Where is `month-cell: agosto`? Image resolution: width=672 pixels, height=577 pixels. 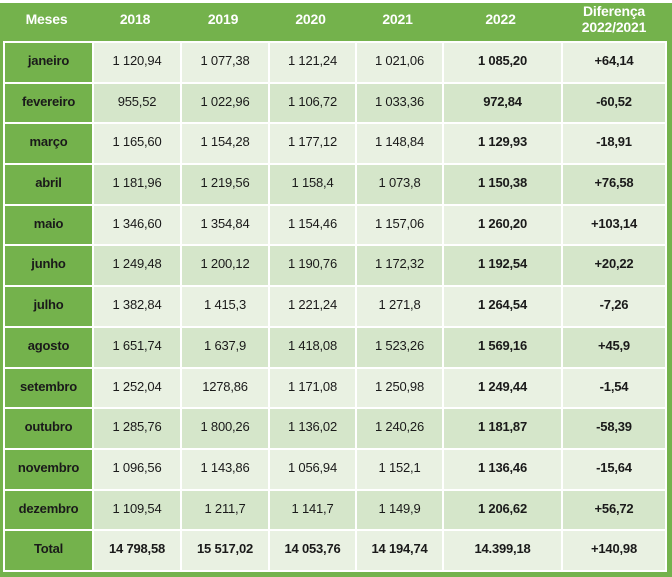 month-cell: agosto is located at coordinates (48, 347).